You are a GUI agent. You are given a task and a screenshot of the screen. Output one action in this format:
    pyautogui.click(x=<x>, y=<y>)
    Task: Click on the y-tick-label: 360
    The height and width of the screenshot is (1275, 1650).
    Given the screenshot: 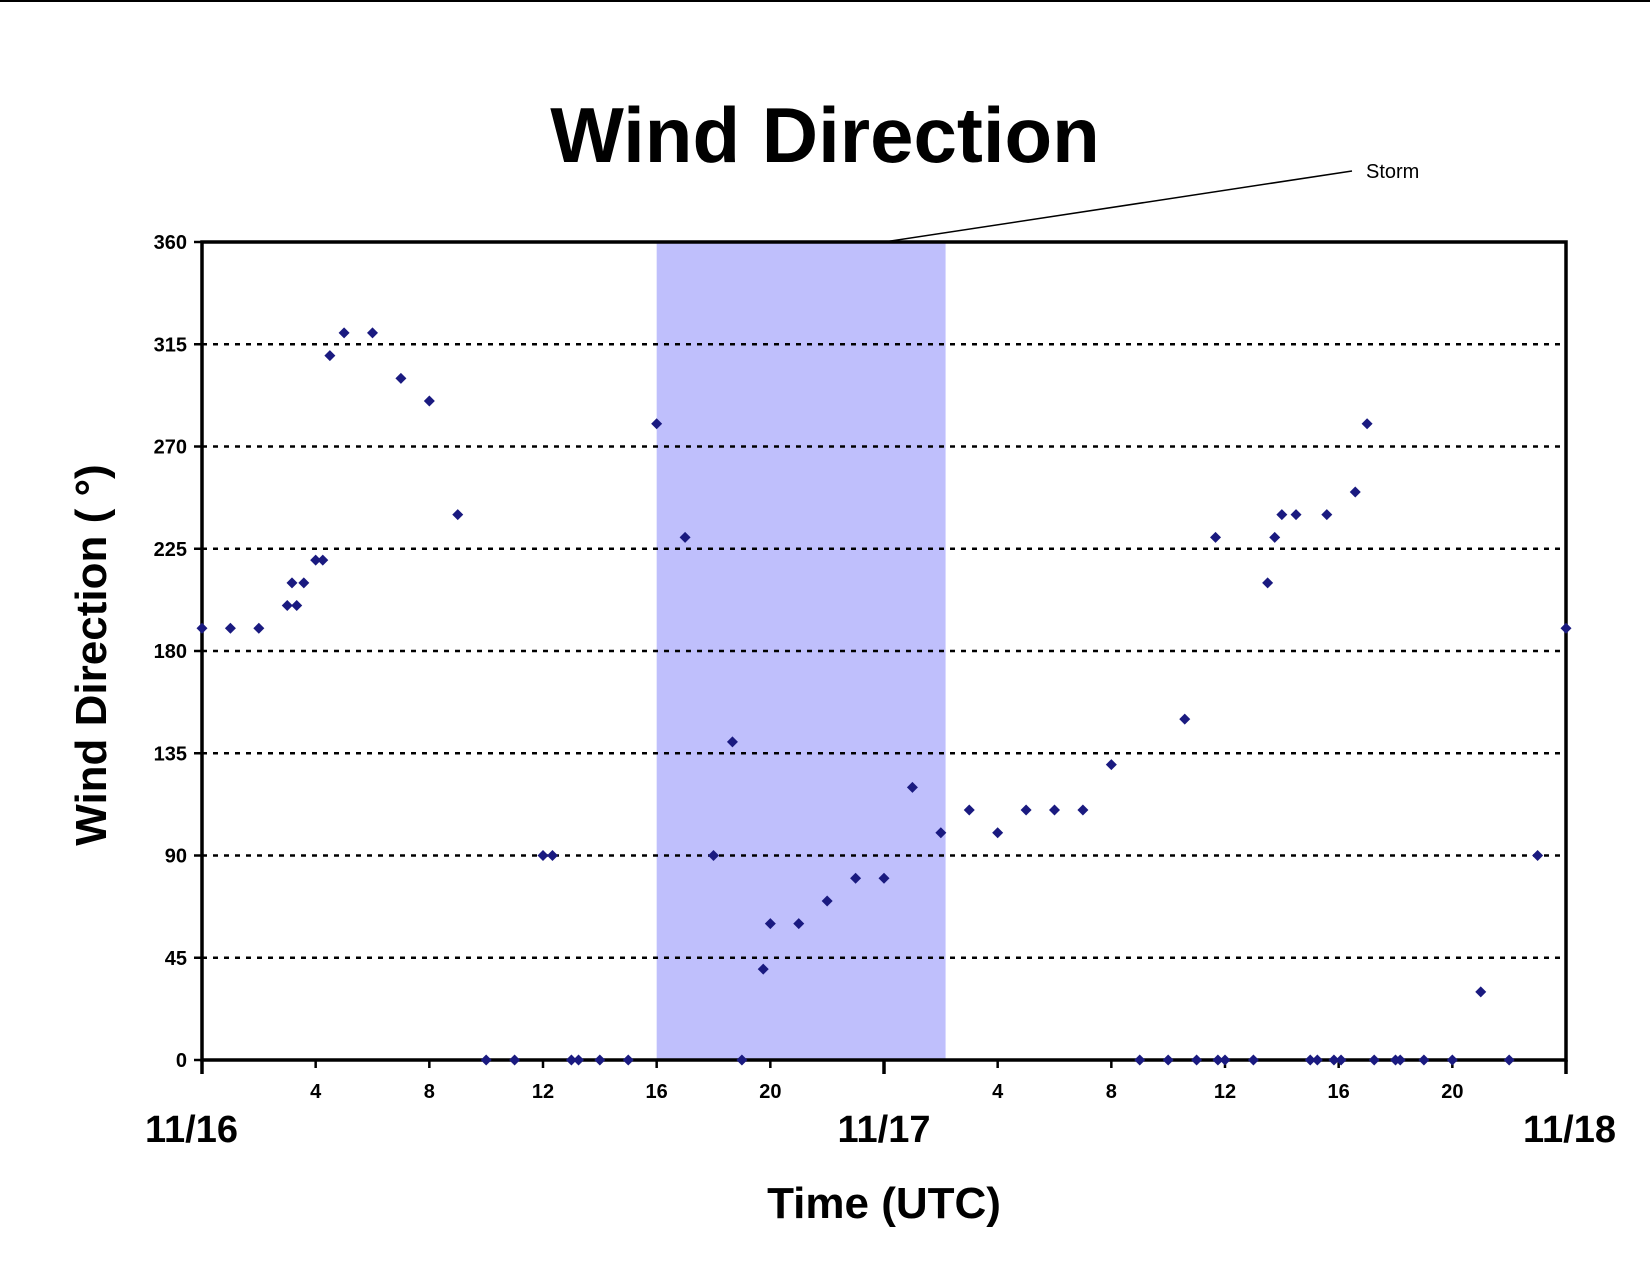 What is the action you would take?
    pyautogui.click(x=170, y=243)
    